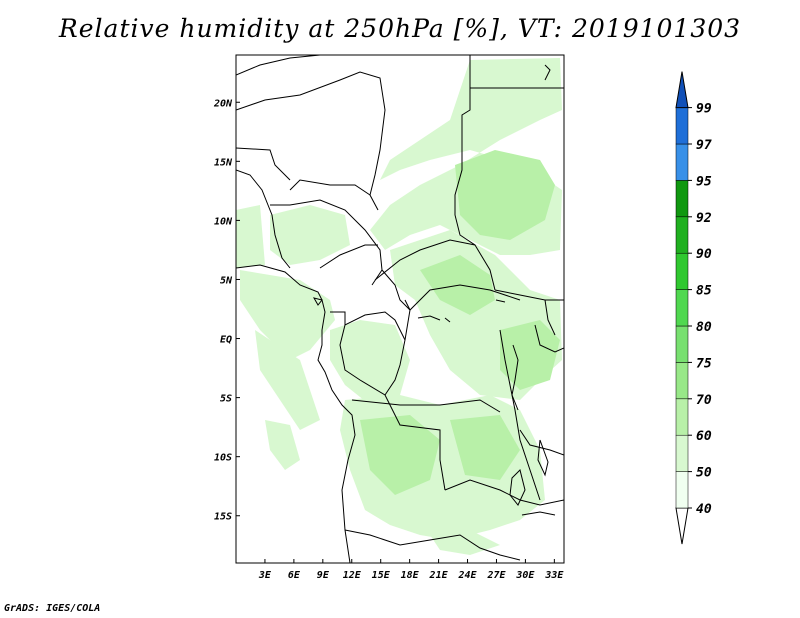 This screenshot has width=800, height=618. What do you see at coordinates (250, 236) in the screenshot?
I see `rh-patch-west-strip` at bounding box center [250, 236].